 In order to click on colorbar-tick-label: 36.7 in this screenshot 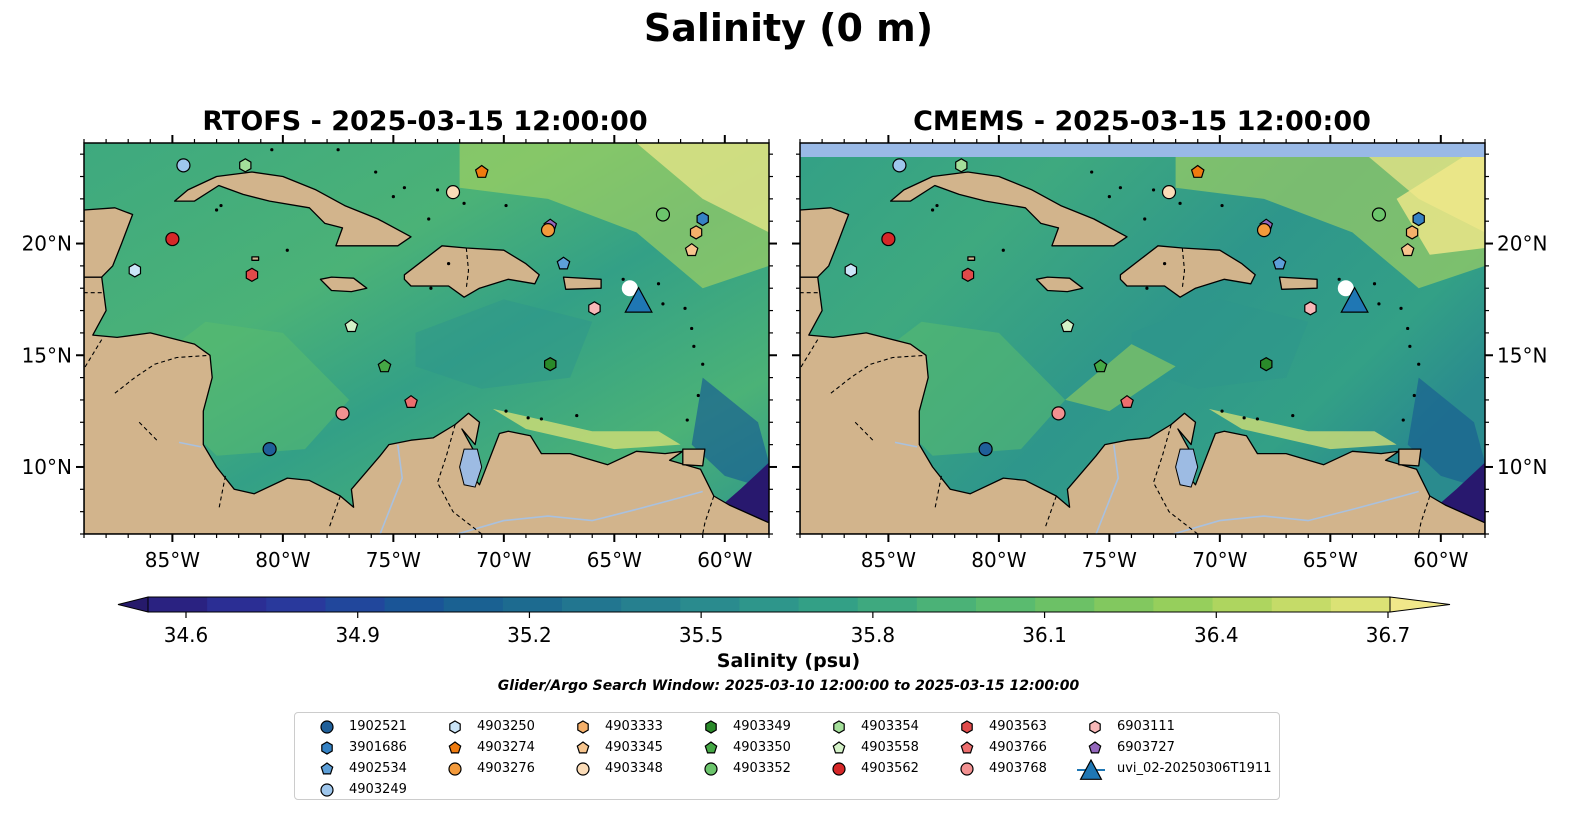, I will do `click(1388, 635)`.